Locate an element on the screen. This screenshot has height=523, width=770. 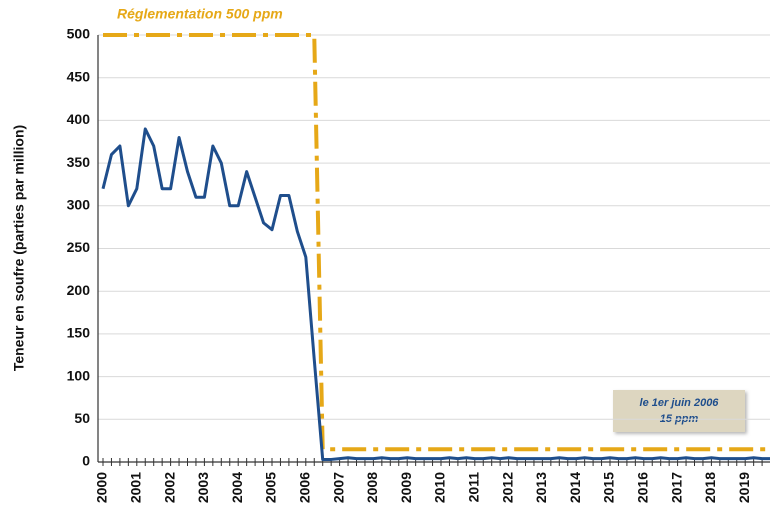
y-tick-label: 350 is located at coordinates (79, 162).